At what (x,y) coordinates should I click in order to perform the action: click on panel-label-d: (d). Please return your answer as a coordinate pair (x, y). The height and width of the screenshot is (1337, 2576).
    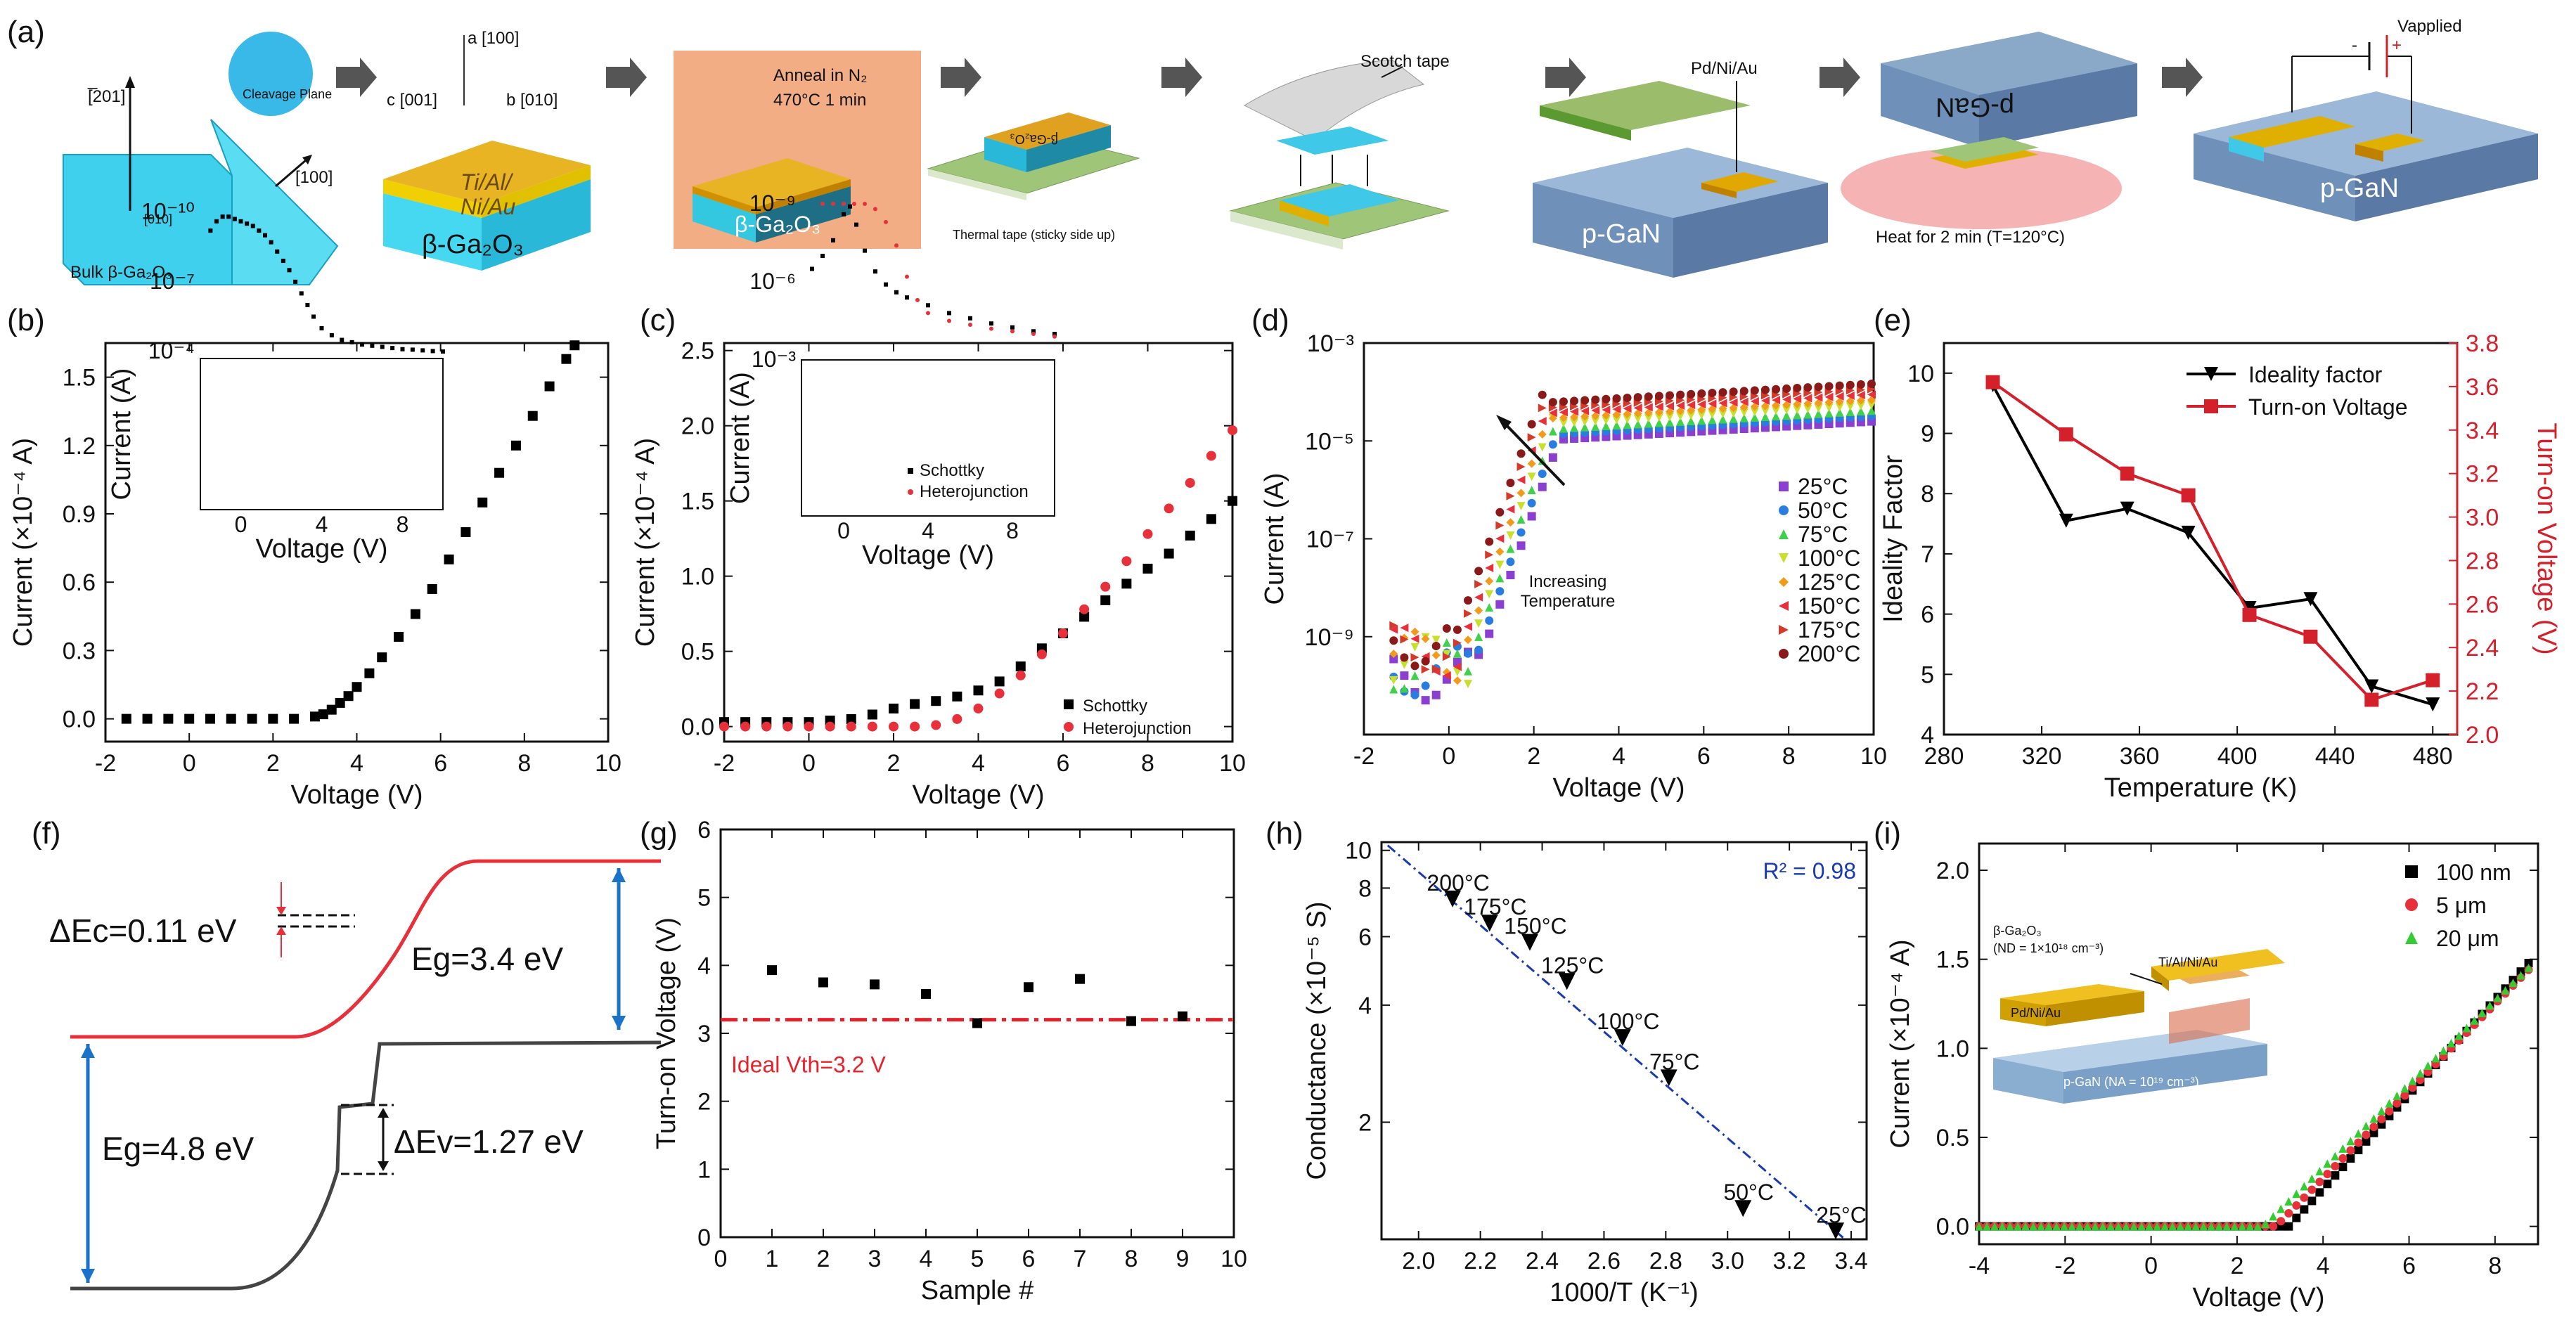
    Looking at the image, I should click on (1270, 320).